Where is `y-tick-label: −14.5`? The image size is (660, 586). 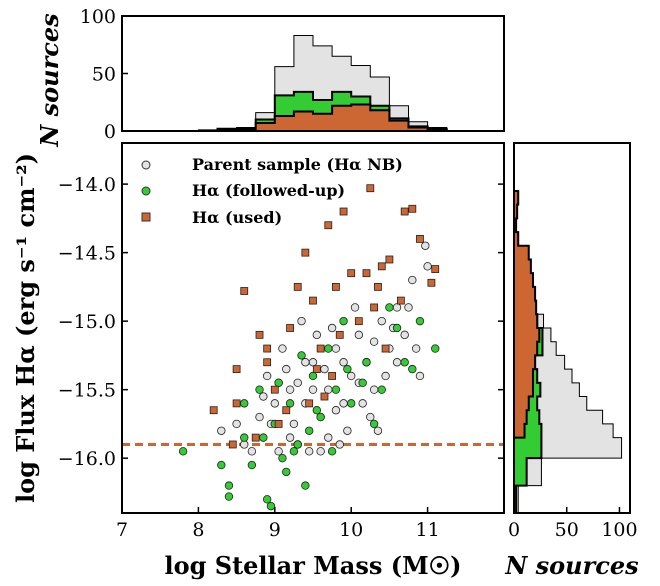 y-tick-label: −14.5 is located at coordinates (87, 254).